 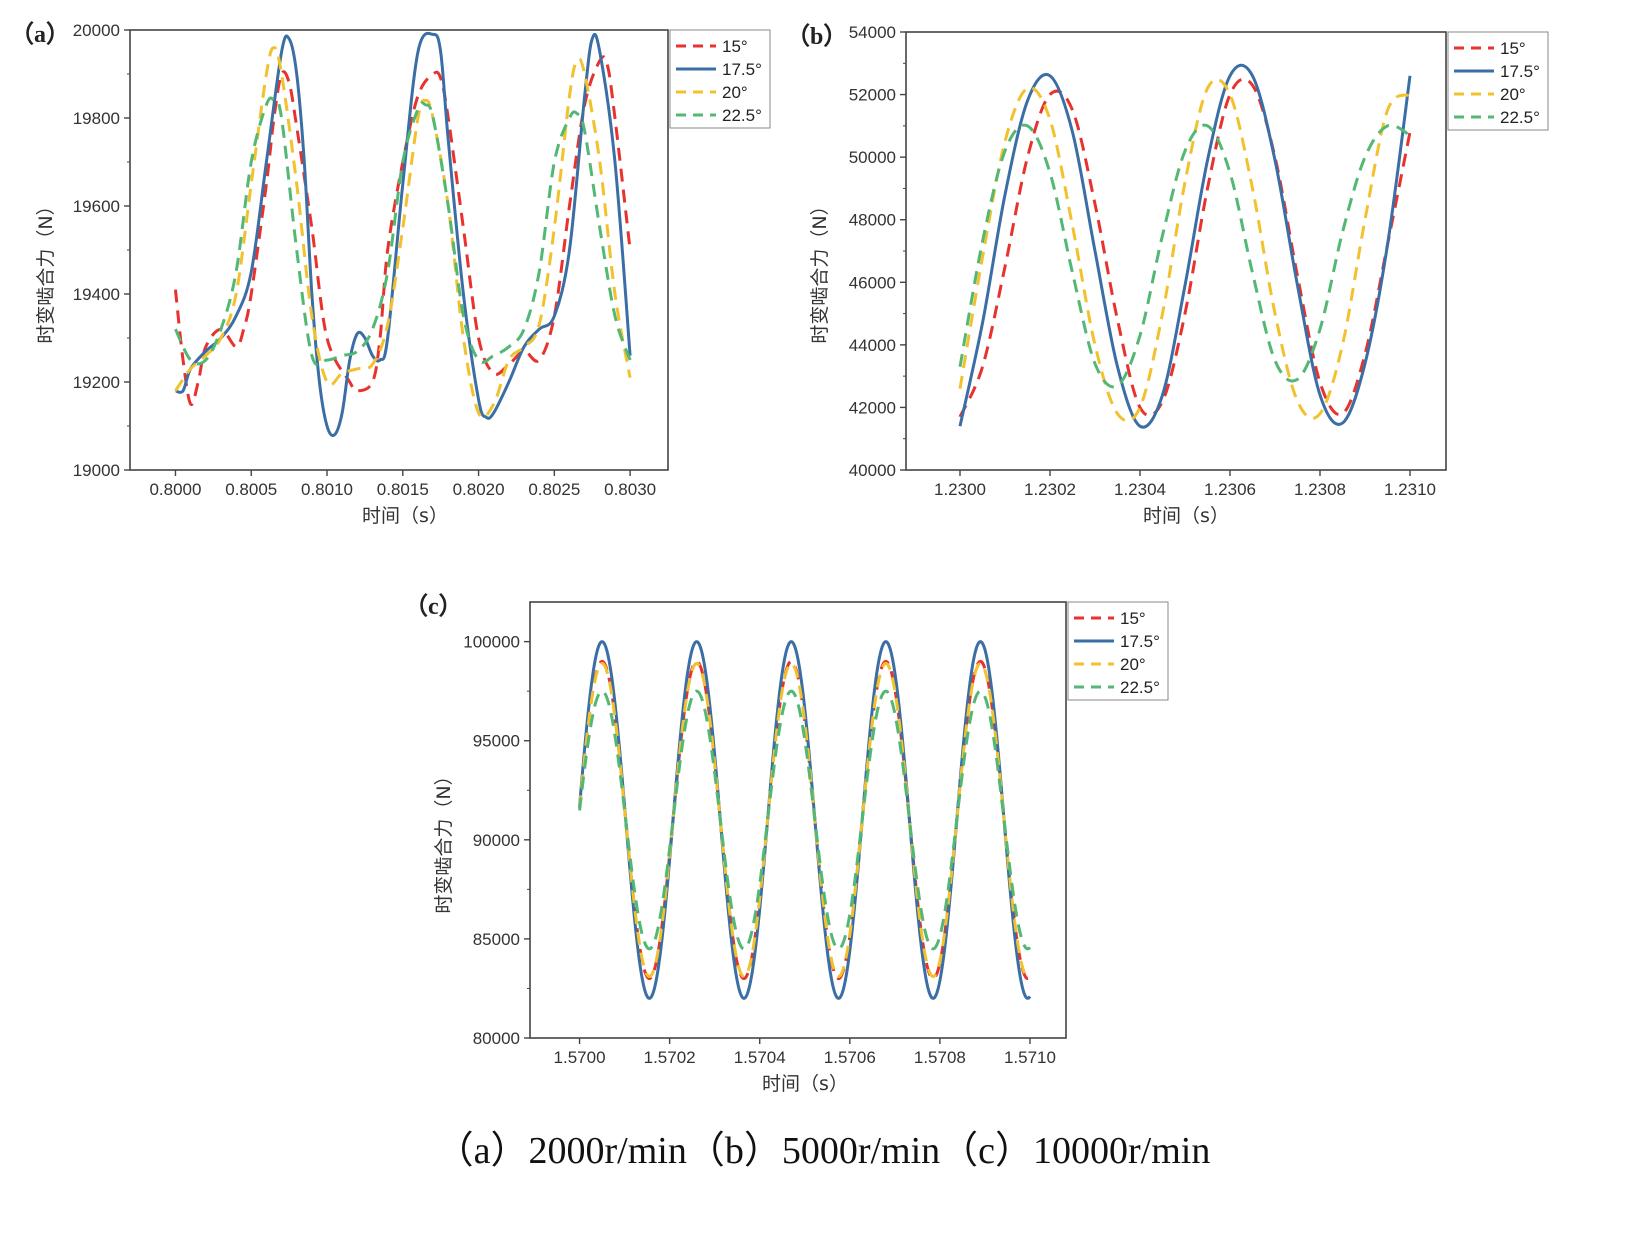 I want to click on panel-b-frame, so click(x=1176, y=251).